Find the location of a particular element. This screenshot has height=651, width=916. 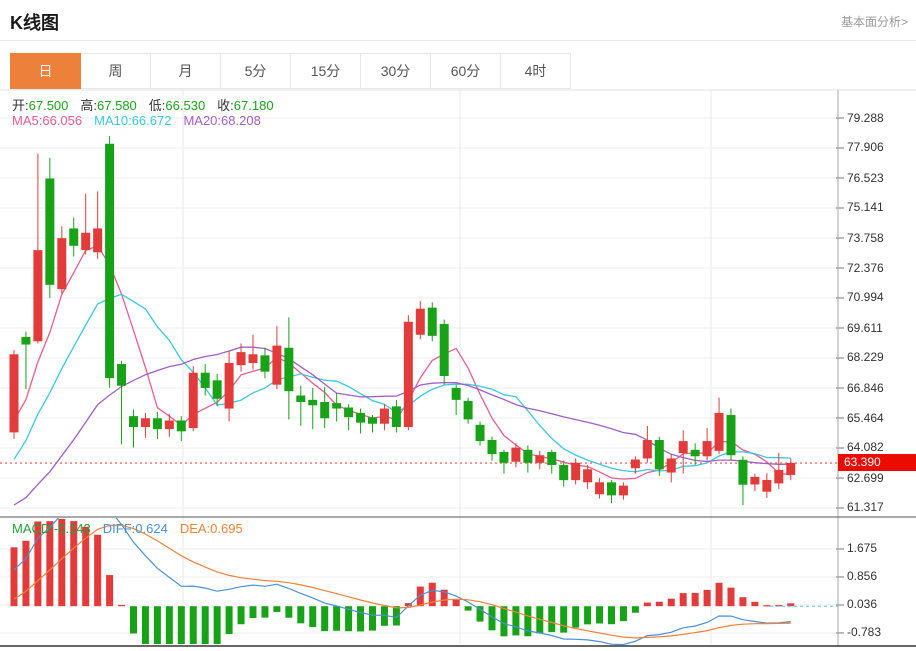

info-item: 高:67.580 is located at coordinates (108, 105).